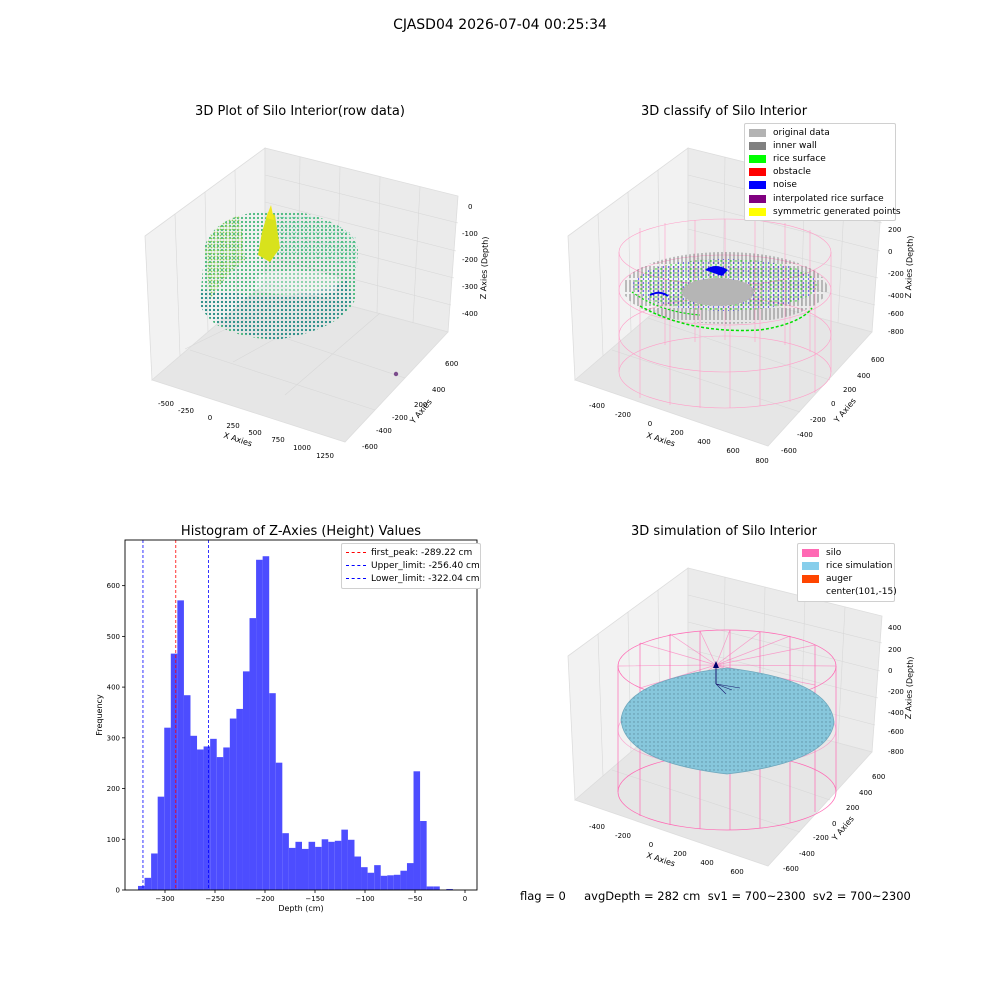  What do you see at coordinates (113, 789) in the screenshot?
I see `y-tick-label: 200` at bounding box center [113, 789].